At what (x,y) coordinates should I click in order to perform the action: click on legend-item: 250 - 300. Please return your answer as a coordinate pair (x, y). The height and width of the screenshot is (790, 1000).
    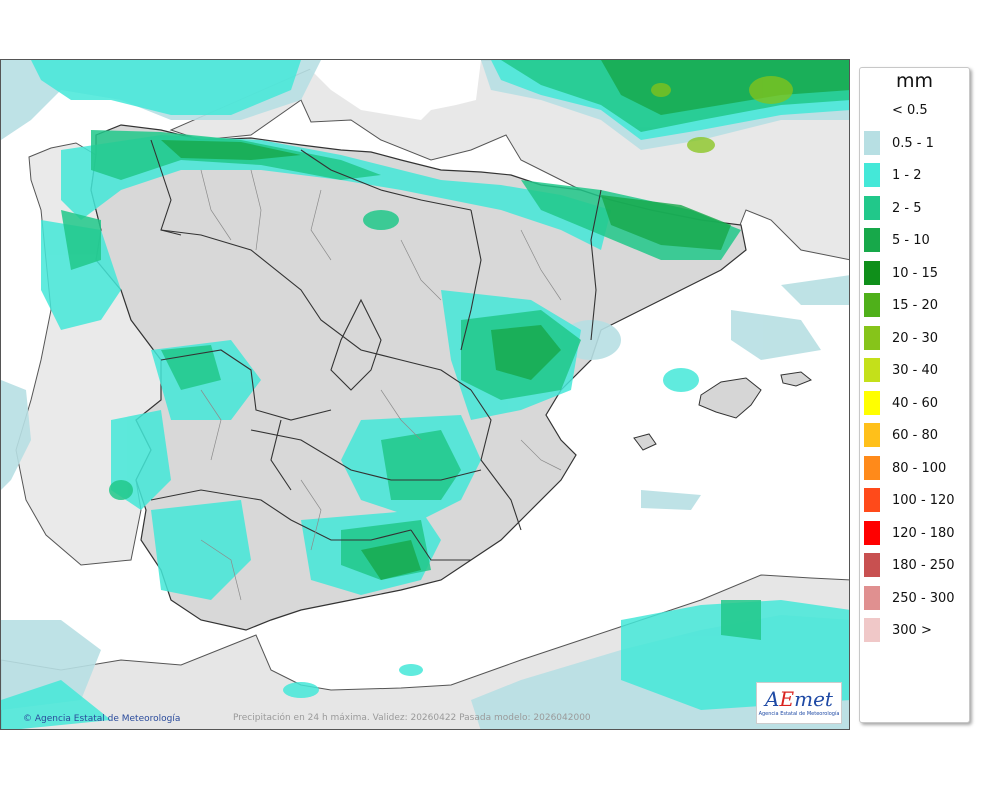
    Looking at the image, I should click on (916, 597).